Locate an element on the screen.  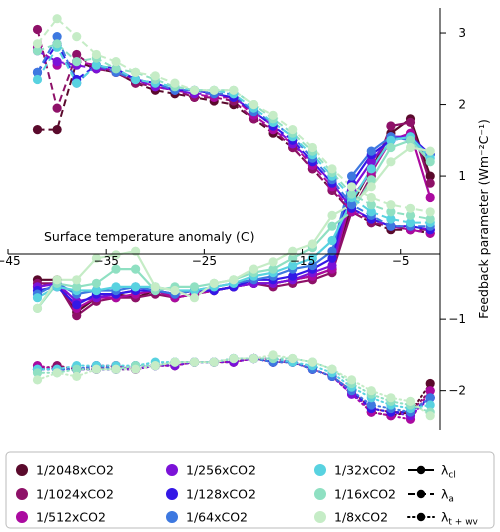
legend-label: 1/64xCO2 is located at coordinates (217, 517).